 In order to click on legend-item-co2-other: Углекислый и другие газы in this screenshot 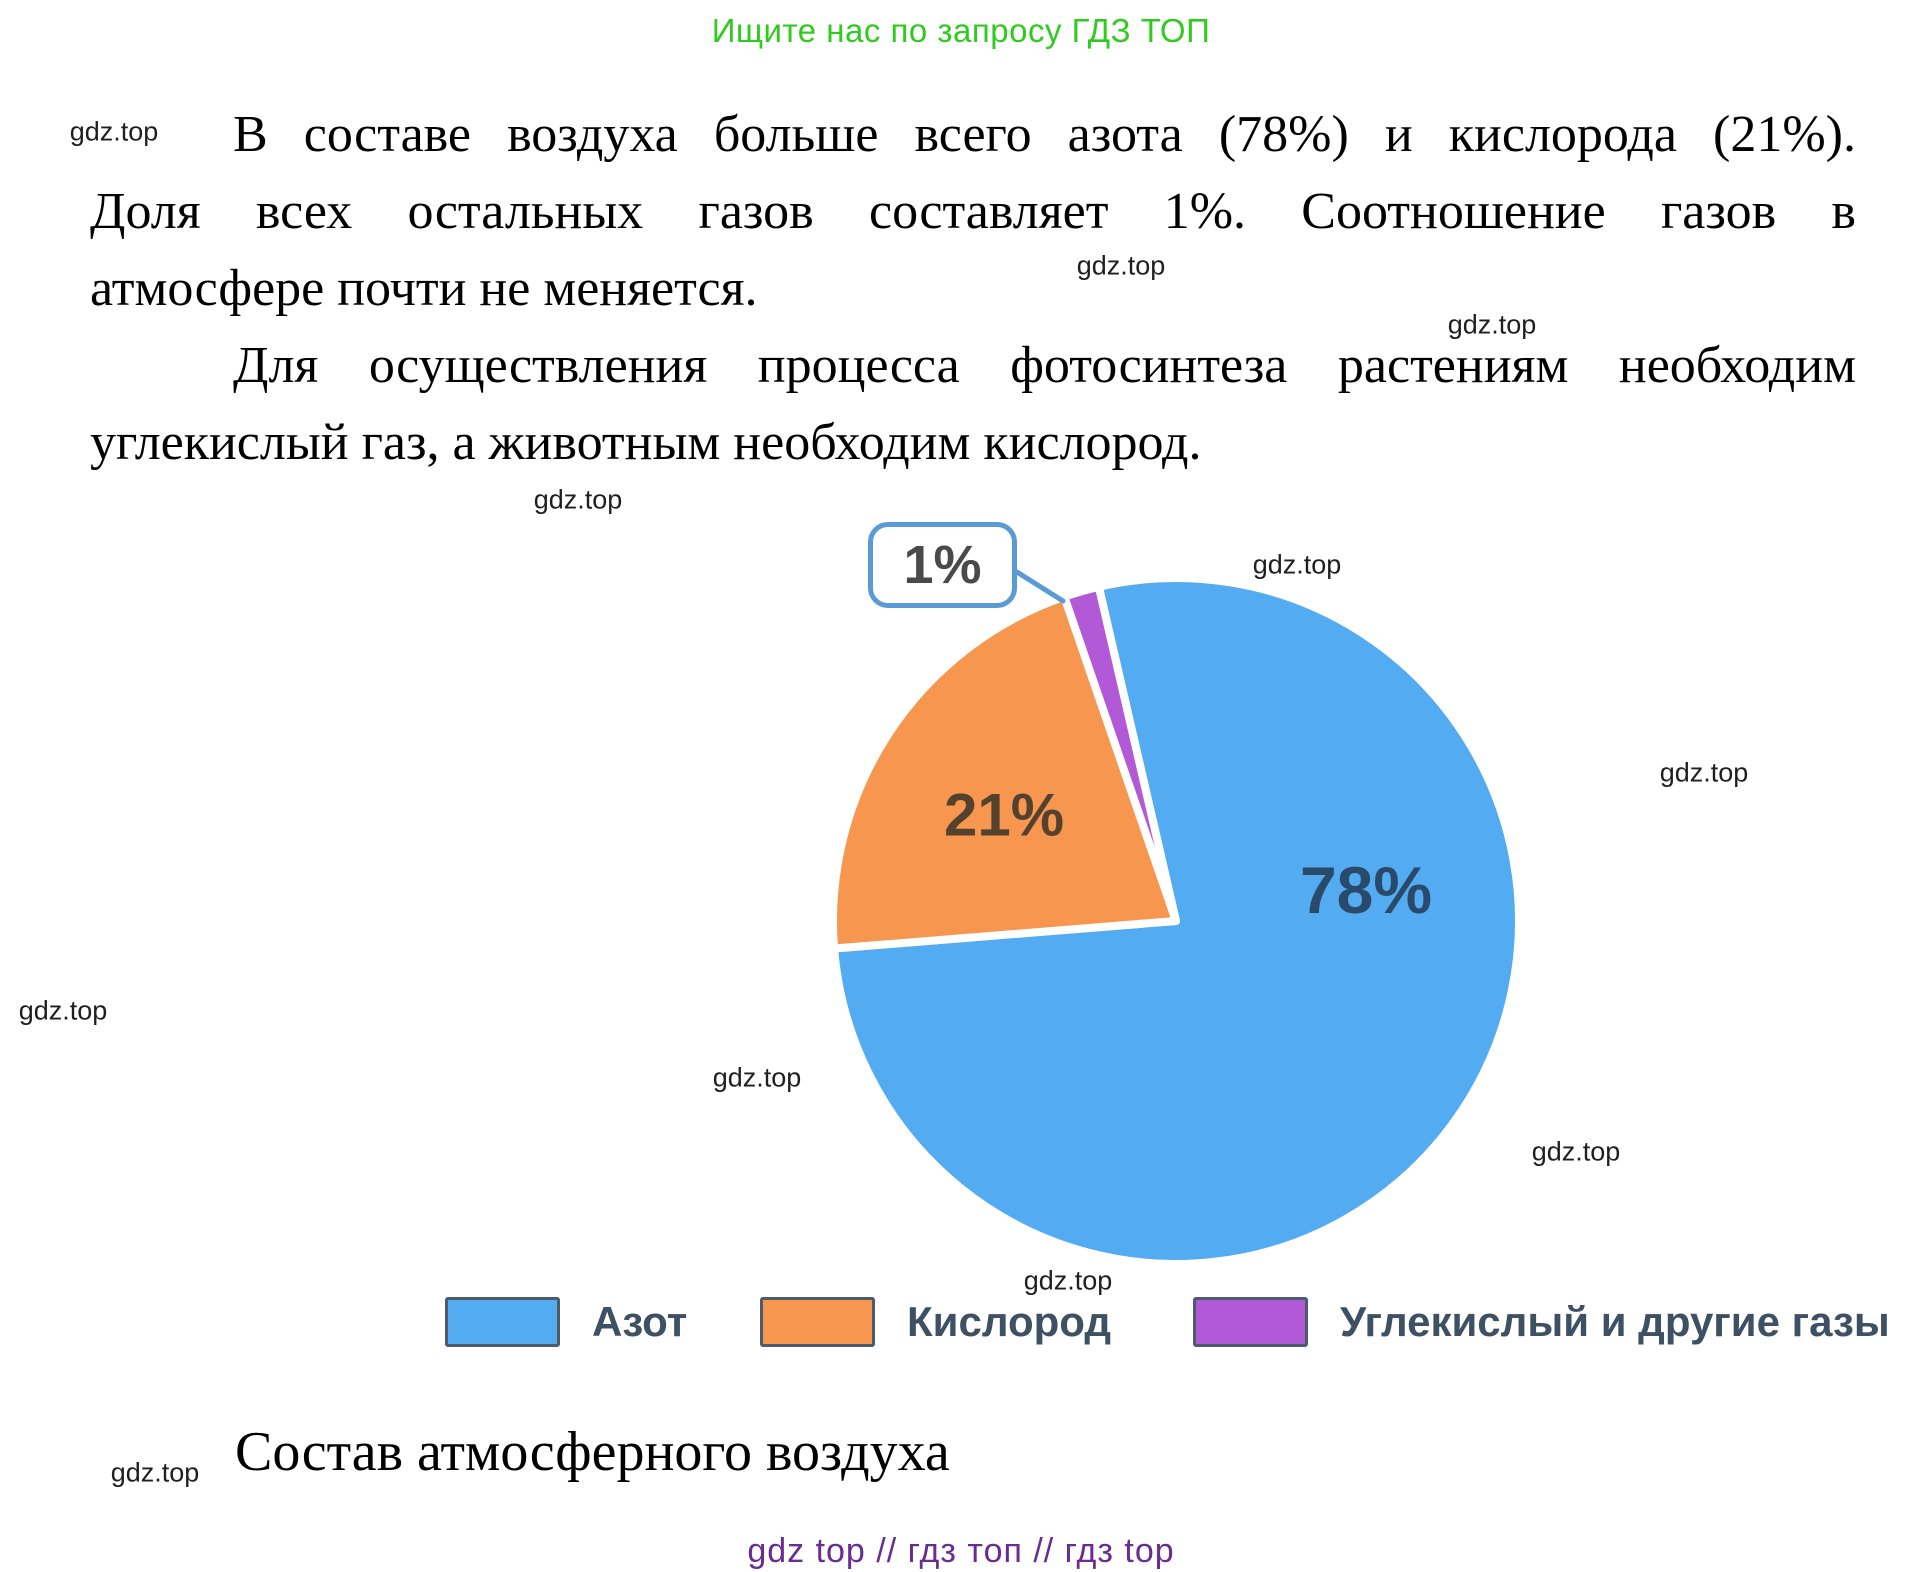, I will do `click(1541, 1322)`.